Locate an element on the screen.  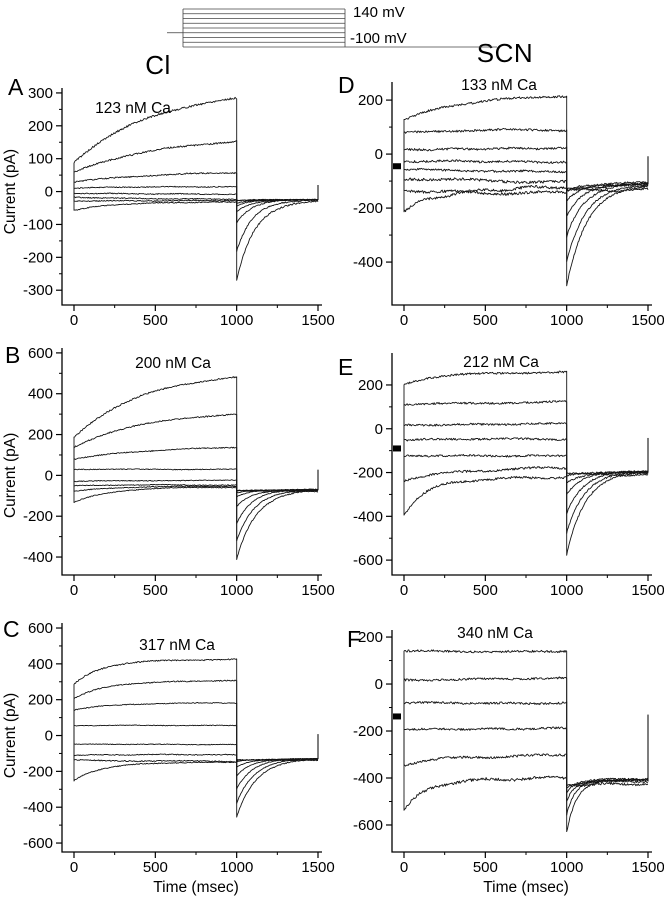
y-tick-label: 100 is located at coordinates (40, 159).